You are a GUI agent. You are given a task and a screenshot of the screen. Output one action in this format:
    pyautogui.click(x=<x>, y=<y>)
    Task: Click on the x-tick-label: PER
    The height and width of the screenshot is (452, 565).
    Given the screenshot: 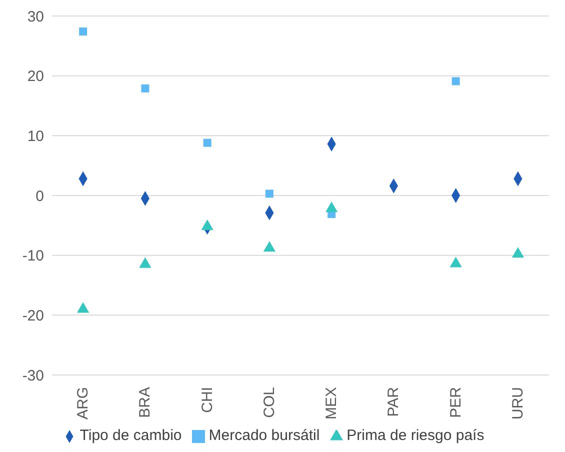 What is the action you would take?
    pyautogui.click(x=455, y=402)
    